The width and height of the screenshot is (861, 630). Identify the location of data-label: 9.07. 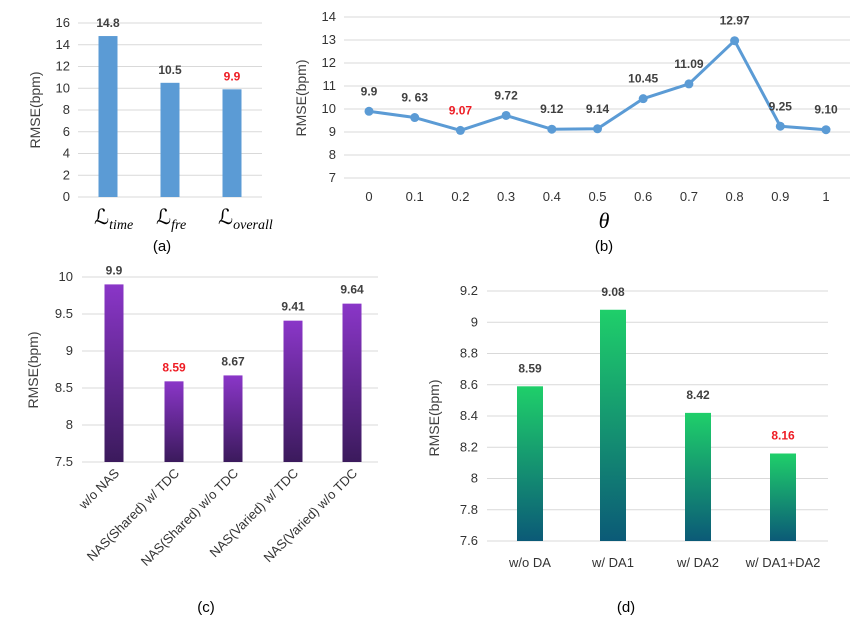
(461, 110).